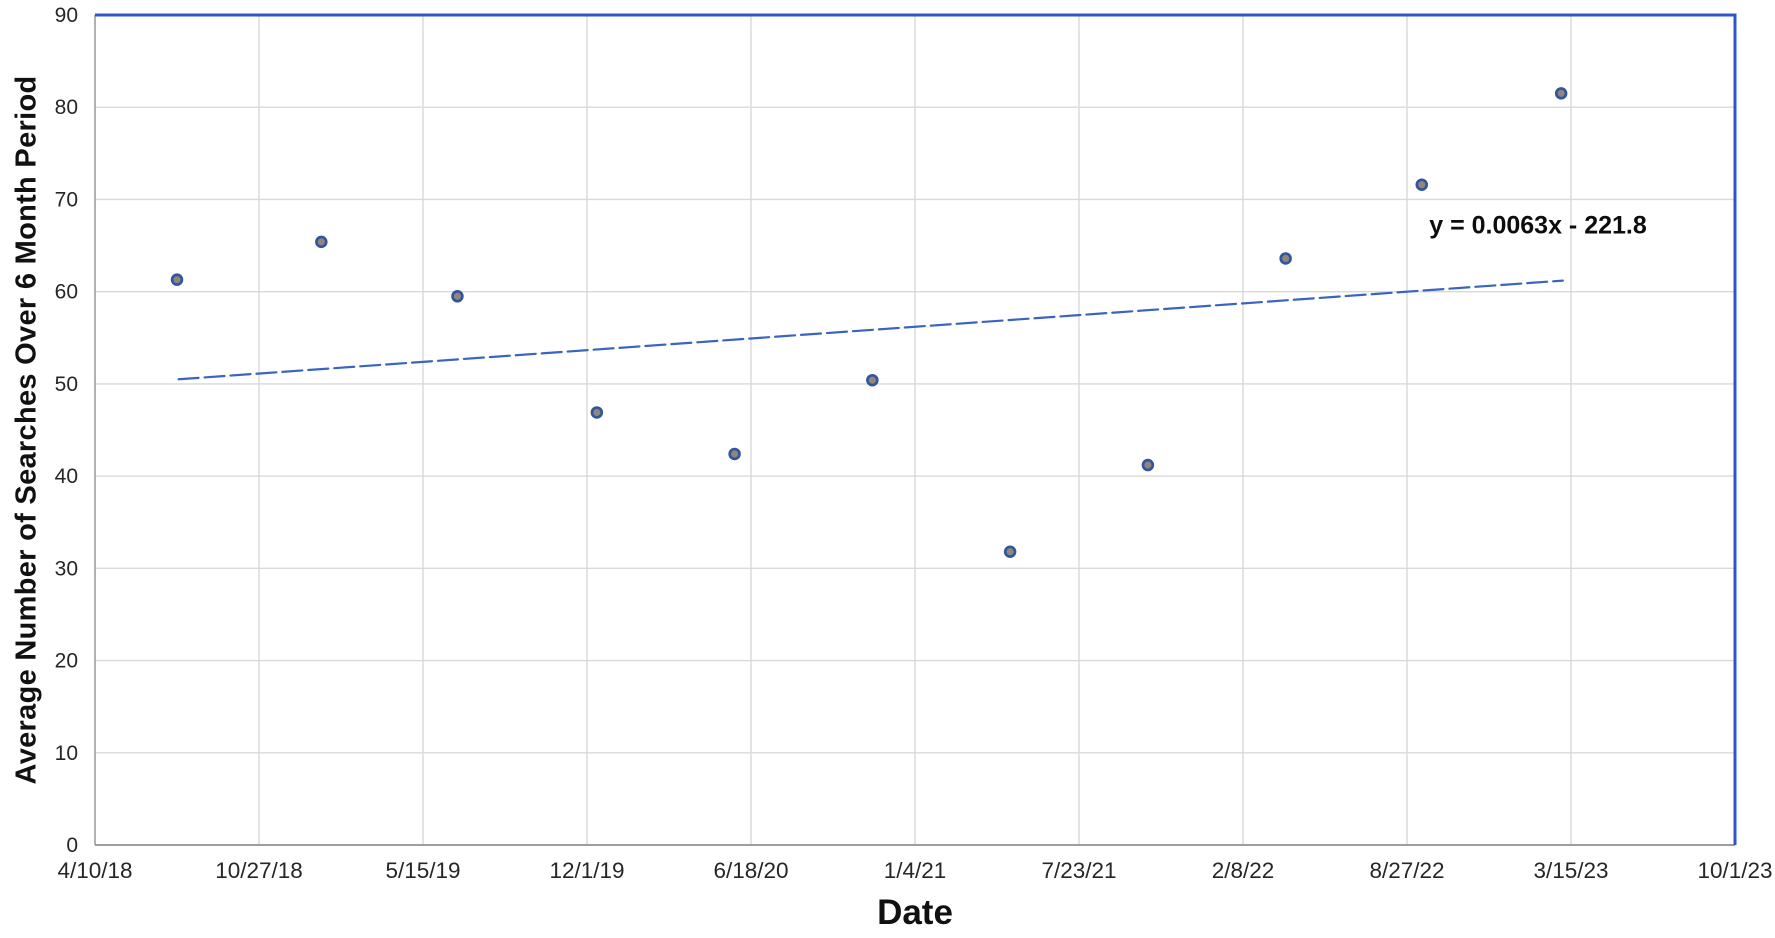  I want to click on x-tick-label: 12/1/19, so click(586, 870).